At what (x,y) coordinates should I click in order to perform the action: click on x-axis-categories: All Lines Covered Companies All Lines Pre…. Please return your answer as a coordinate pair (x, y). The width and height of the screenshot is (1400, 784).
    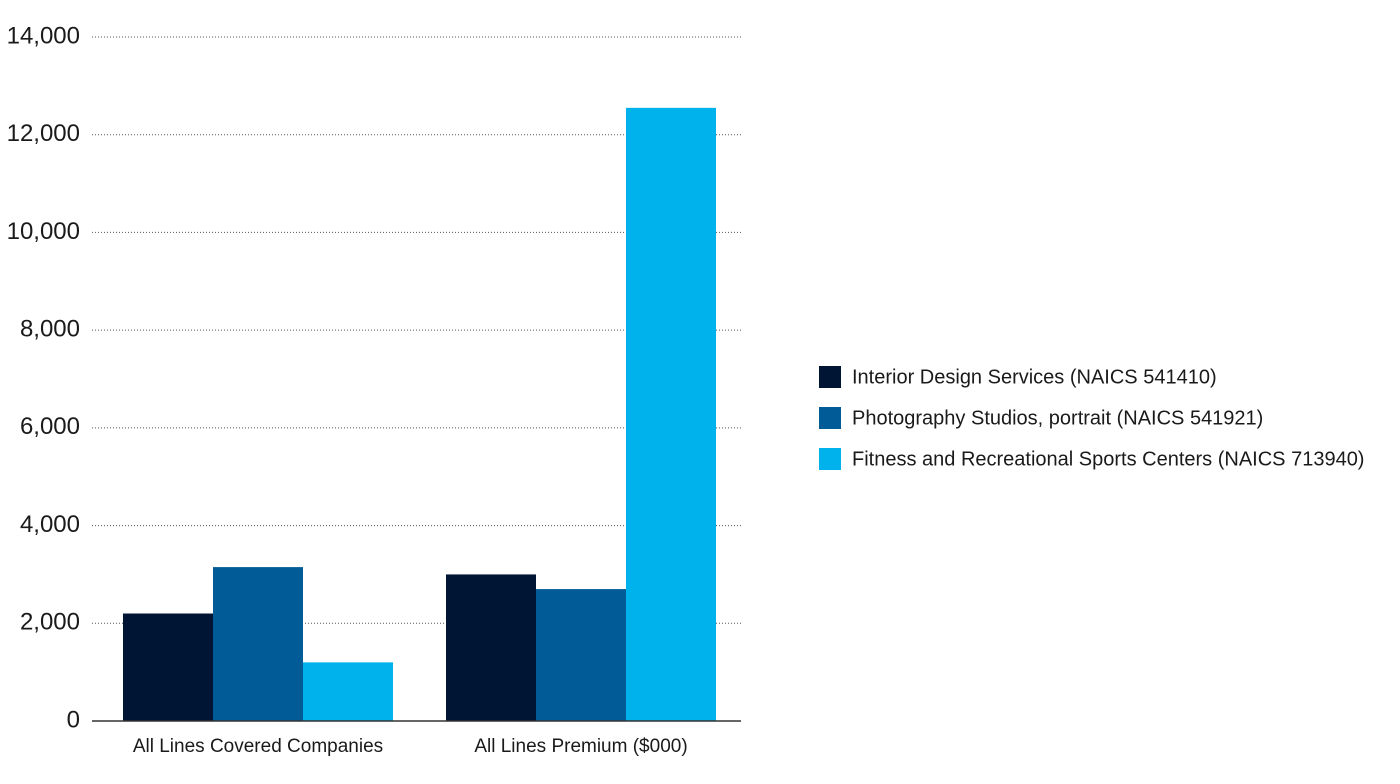
    Looking at the image, I should click on (410, 746).